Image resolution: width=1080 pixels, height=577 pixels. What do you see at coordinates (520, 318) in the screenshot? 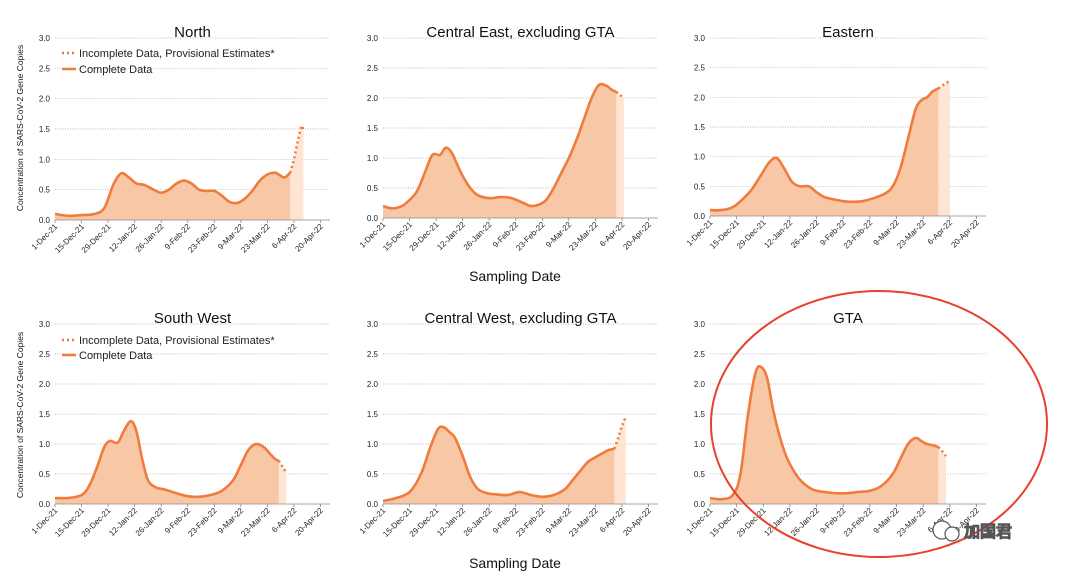
I see `chart-title: Central West, excluding GTA` at bounding box center [520, 318].